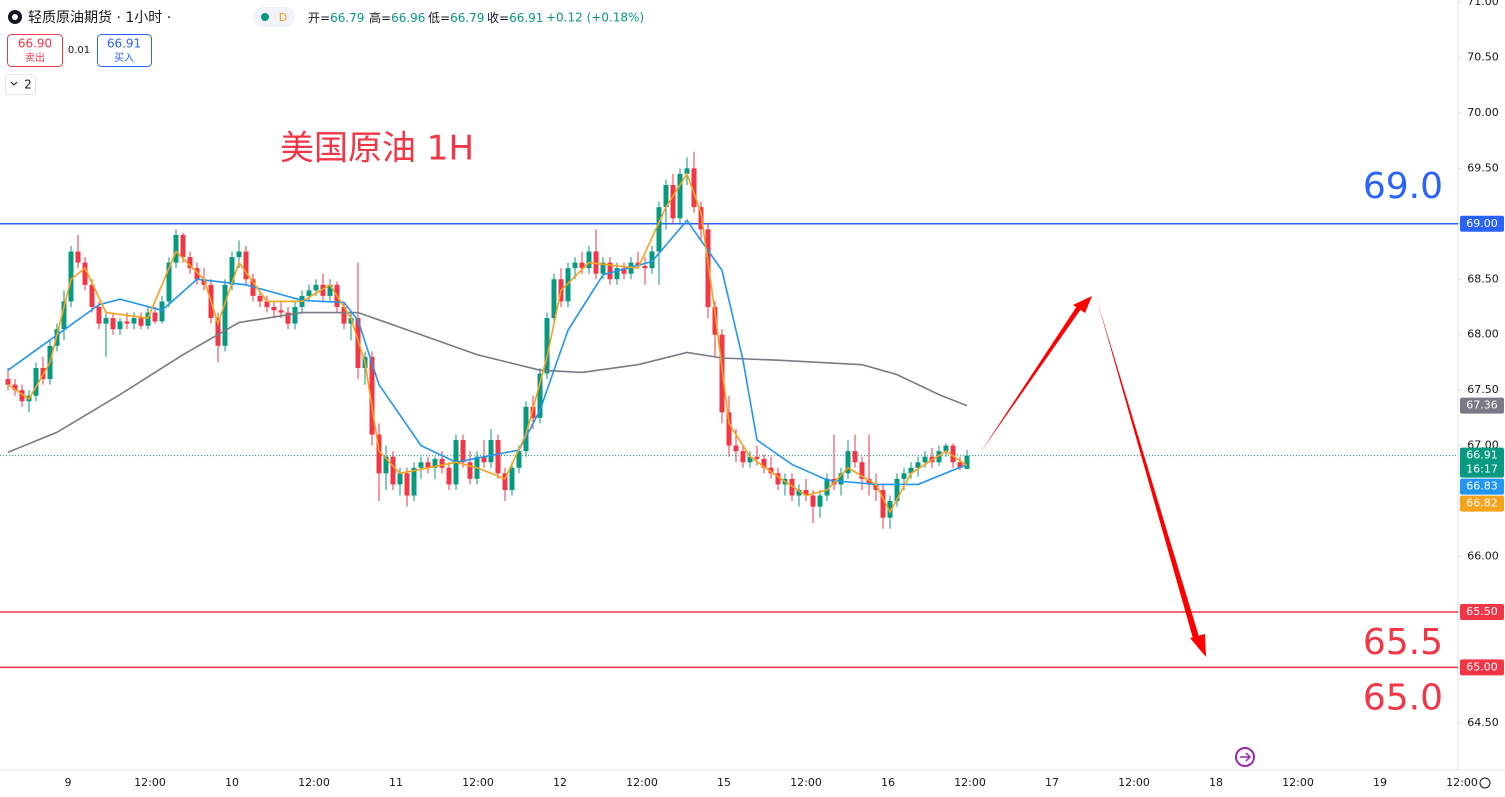  What do you see at coordinates (124, 44) in the screenshot?
I see `buy-price: 66.91` at bounding box center [124, 44].